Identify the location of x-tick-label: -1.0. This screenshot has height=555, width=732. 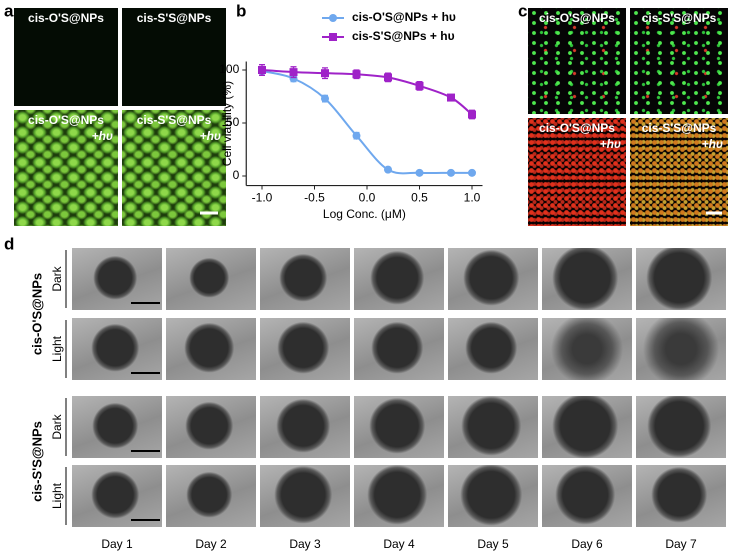
(262, 198).